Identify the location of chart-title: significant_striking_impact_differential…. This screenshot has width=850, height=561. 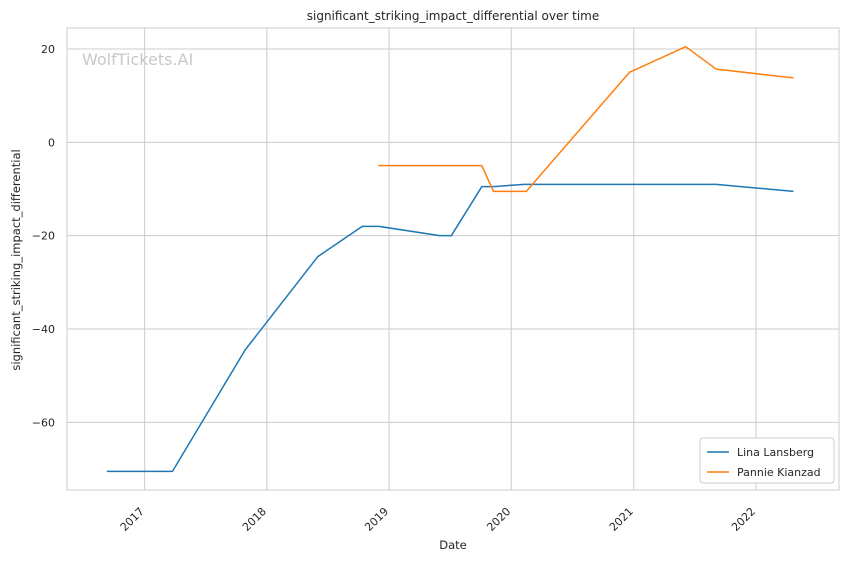
(453, 16).